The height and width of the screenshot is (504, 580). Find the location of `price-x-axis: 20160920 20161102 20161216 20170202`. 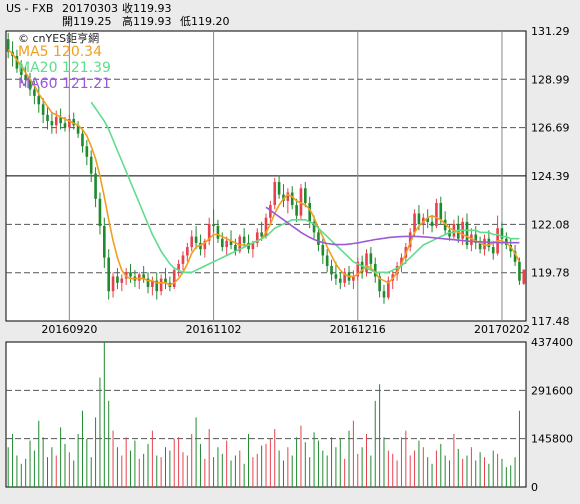

price-x-axis: 20160920 20161102 20161216 20170202 is located at coordinates (285, 329).